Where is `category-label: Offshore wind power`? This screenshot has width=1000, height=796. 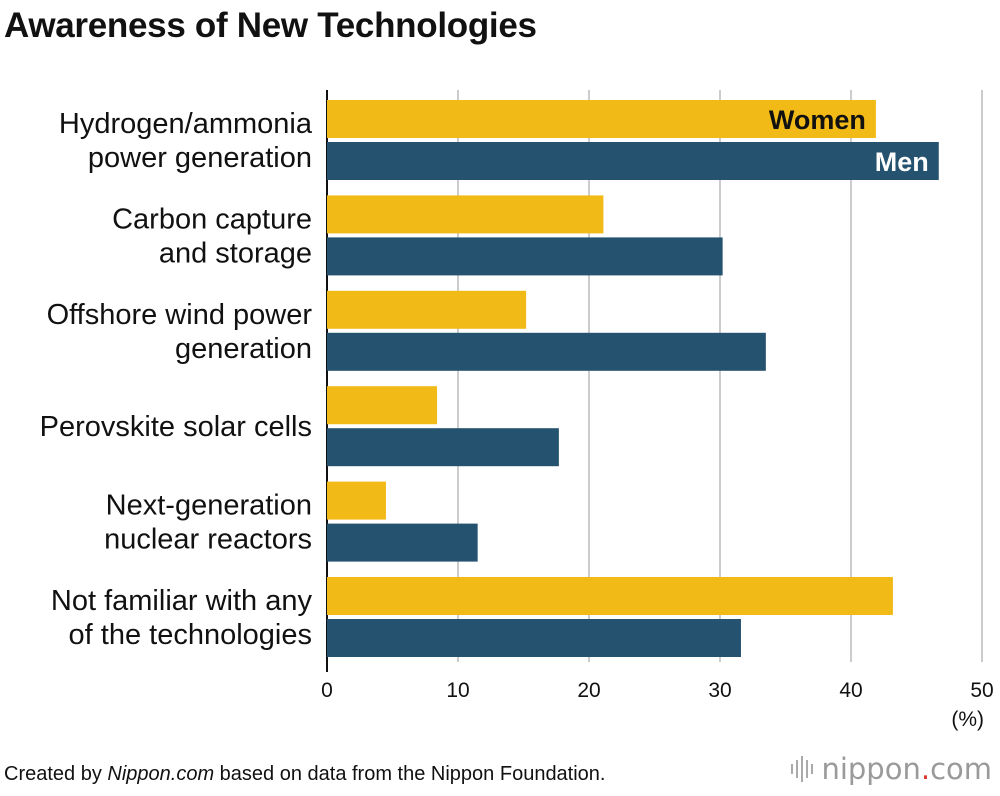 category-label: Offshore wind power is located at coordinates (180, 315).